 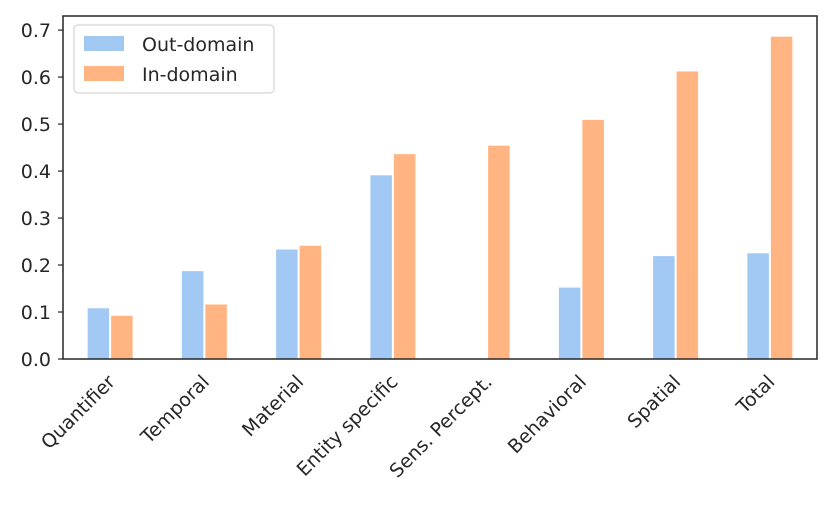 What do you see at coordinates (404, 256) in the screenshot?
I see `bar-in-domain-entity-specific` at bounding box center [404, 256].